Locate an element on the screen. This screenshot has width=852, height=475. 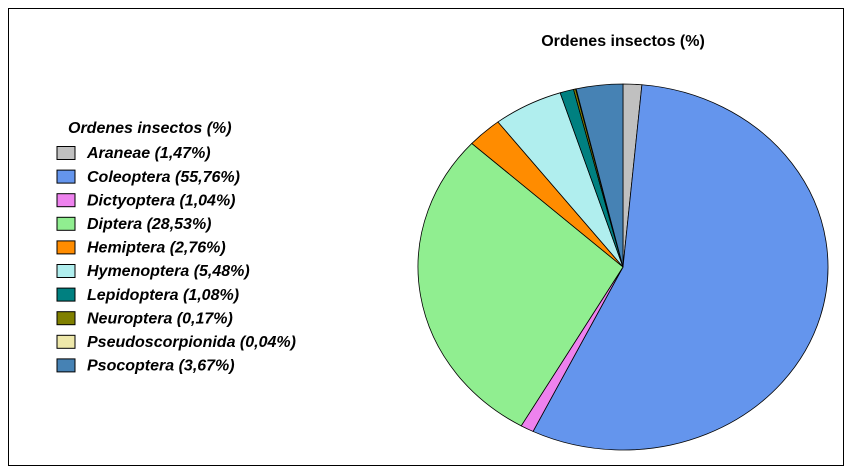
legend-label: Lepidoptera (1,08%) is located at coordinates (163, 295).